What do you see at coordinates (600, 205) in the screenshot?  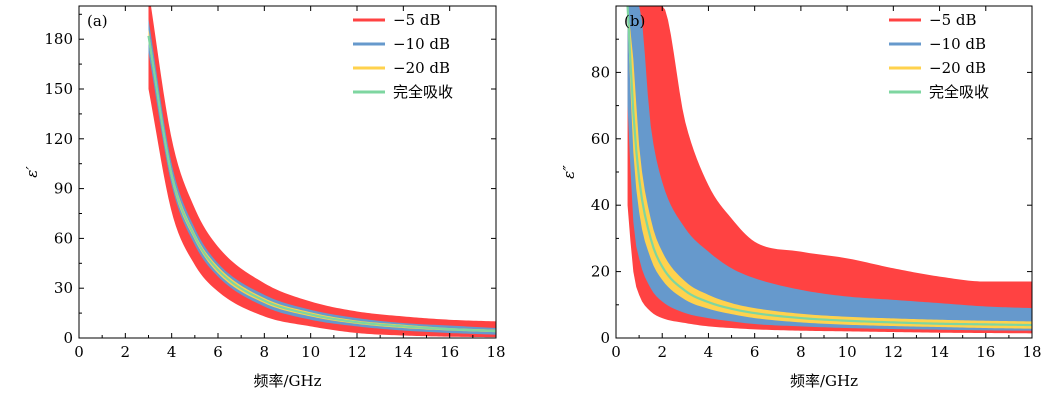 I see `y-tick-label: 40` at bounding box center [600, 205].